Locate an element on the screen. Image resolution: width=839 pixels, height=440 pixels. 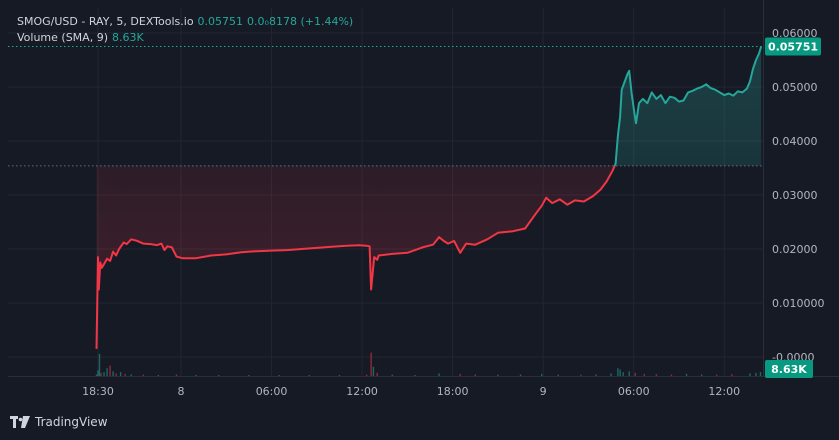
time-tick-label: 8 is located at coordinates (181, 391).